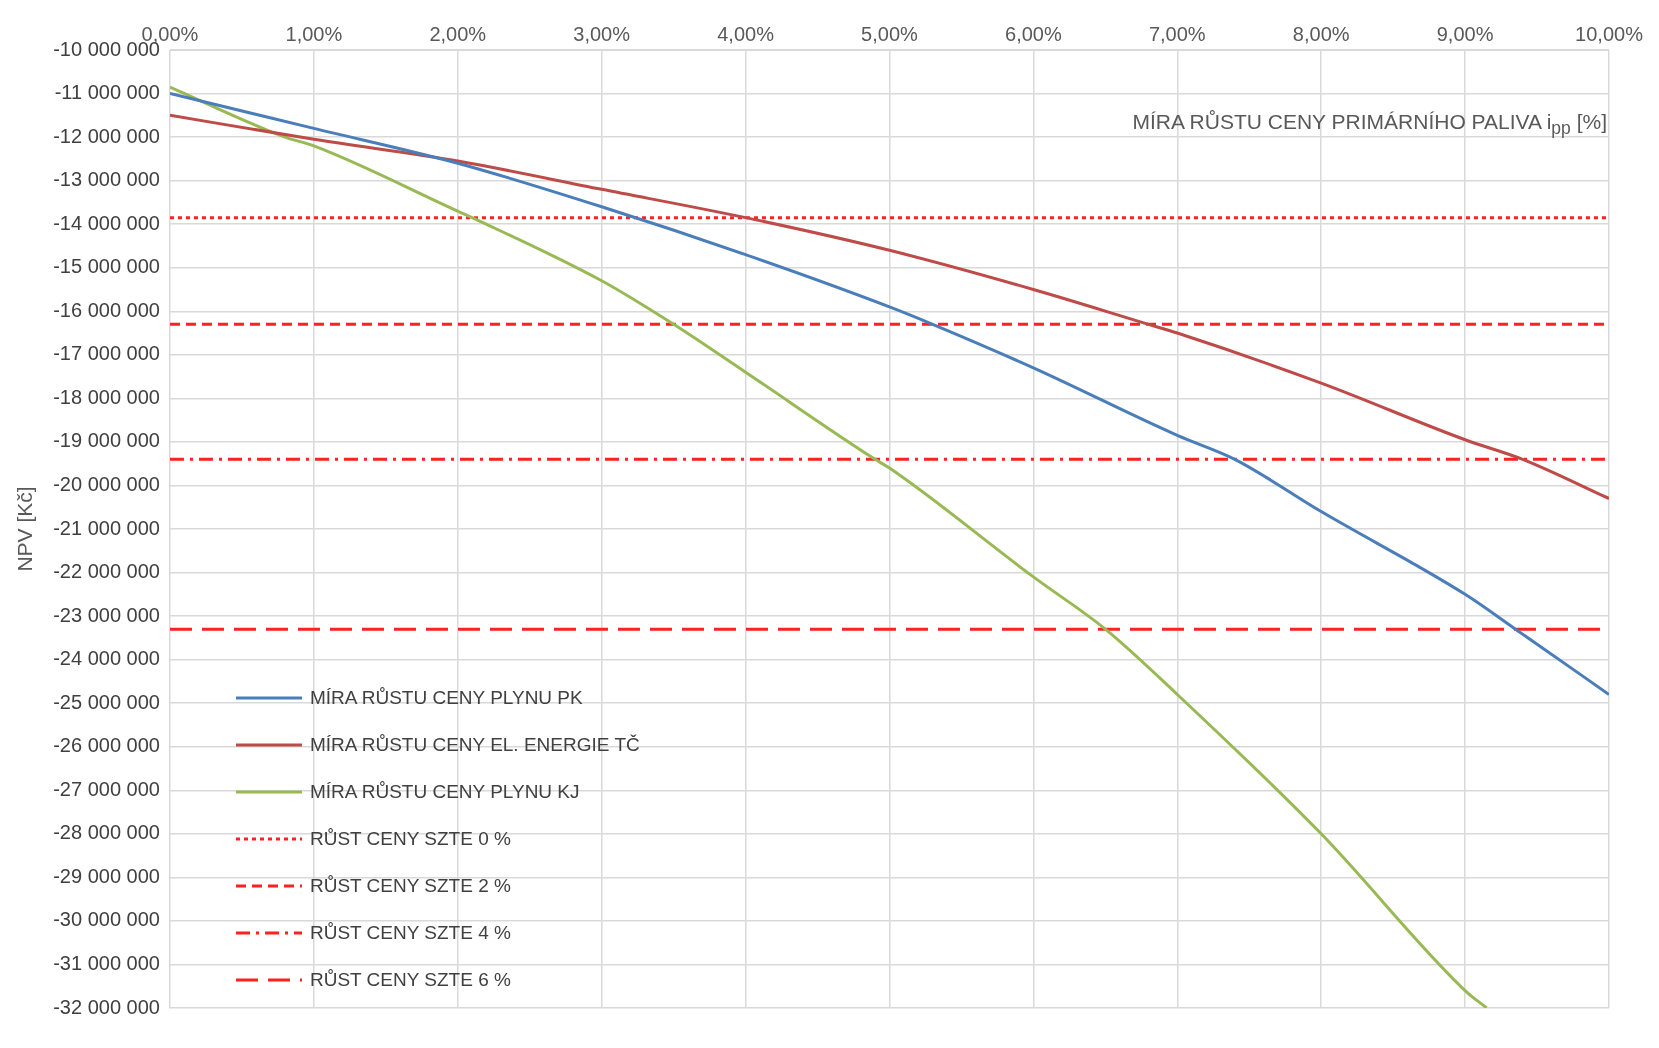 The height and width of the screenshot is (1048, 1659). Describe the element at coordinates (446, 697) in the screenshot. I see `legend-label: MÍRA RŮSTU CENY PLYNU PK` at that location.